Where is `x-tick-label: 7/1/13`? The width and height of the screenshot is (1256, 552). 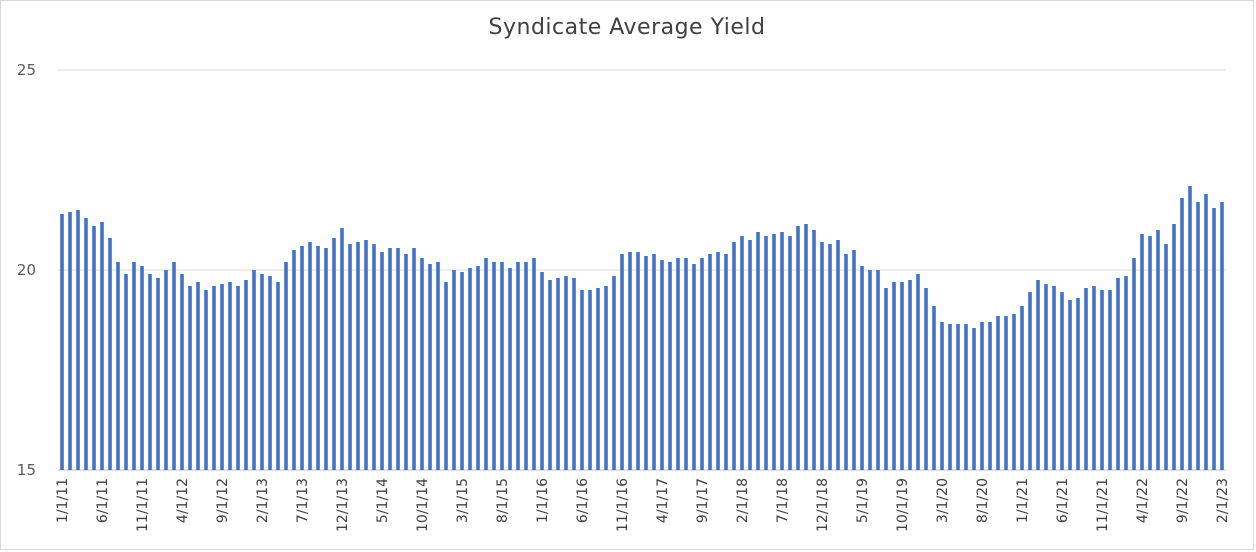
x-tick-label: 7/1/13 is located at coordinates (303, 500).